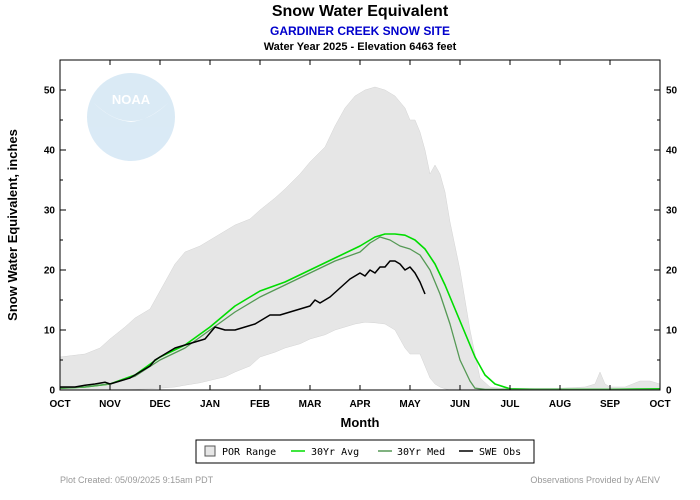 Image resolution: width=700 pixels, height=500 pixels. Describe the element at coordinates (672, 331) in the screenshot. I see `y-tick-label-right: 10` at that location.